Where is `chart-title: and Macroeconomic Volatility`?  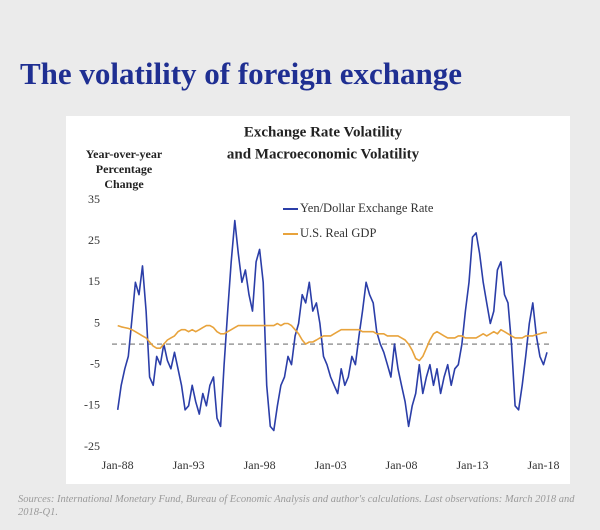
chart-title: and Macroeconomic Volatility is located at coordinates (323, 154).